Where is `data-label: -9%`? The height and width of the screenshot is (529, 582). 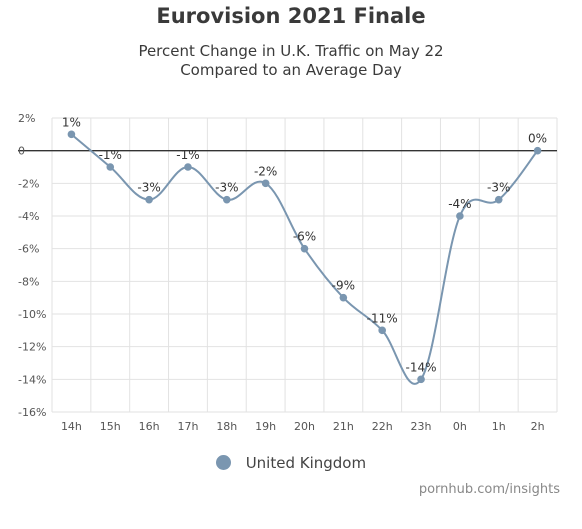 data-label: -9% is located at coordinates (343, 286).